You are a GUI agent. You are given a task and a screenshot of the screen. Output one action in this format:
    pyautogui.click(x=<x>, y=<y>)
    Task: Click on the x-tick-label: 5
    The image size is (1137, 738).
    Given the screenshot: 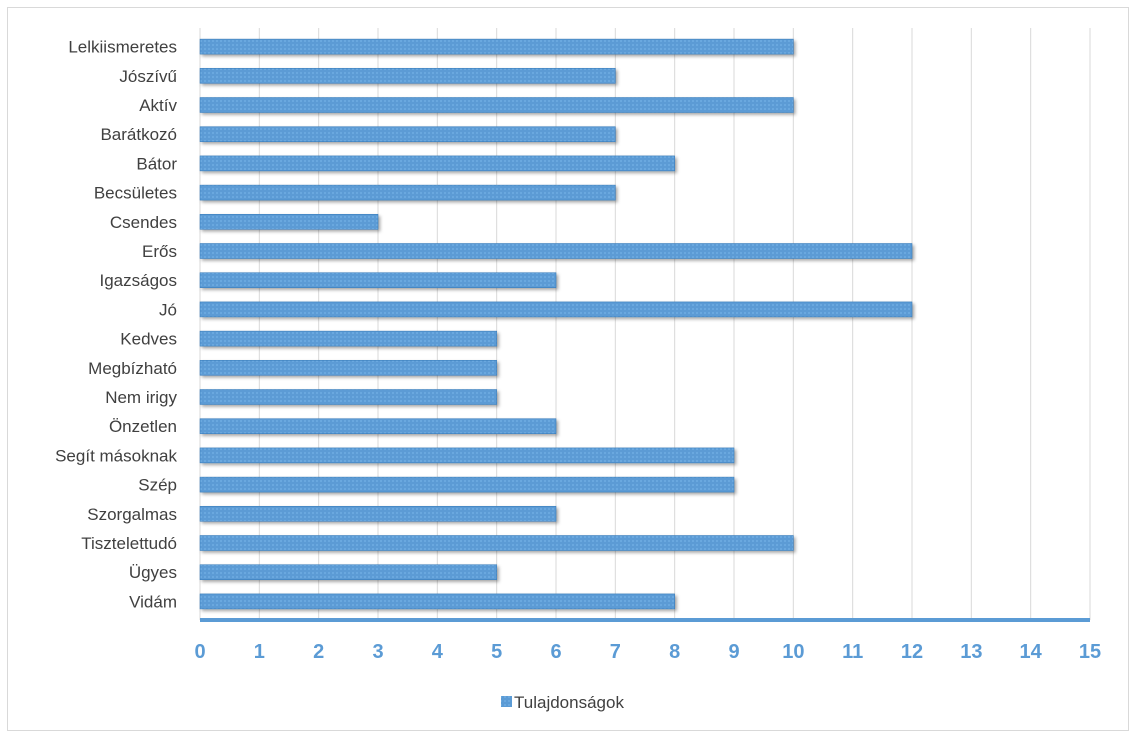 What is the action you would take?
    pyautogui.click(x=496, y=652)
    